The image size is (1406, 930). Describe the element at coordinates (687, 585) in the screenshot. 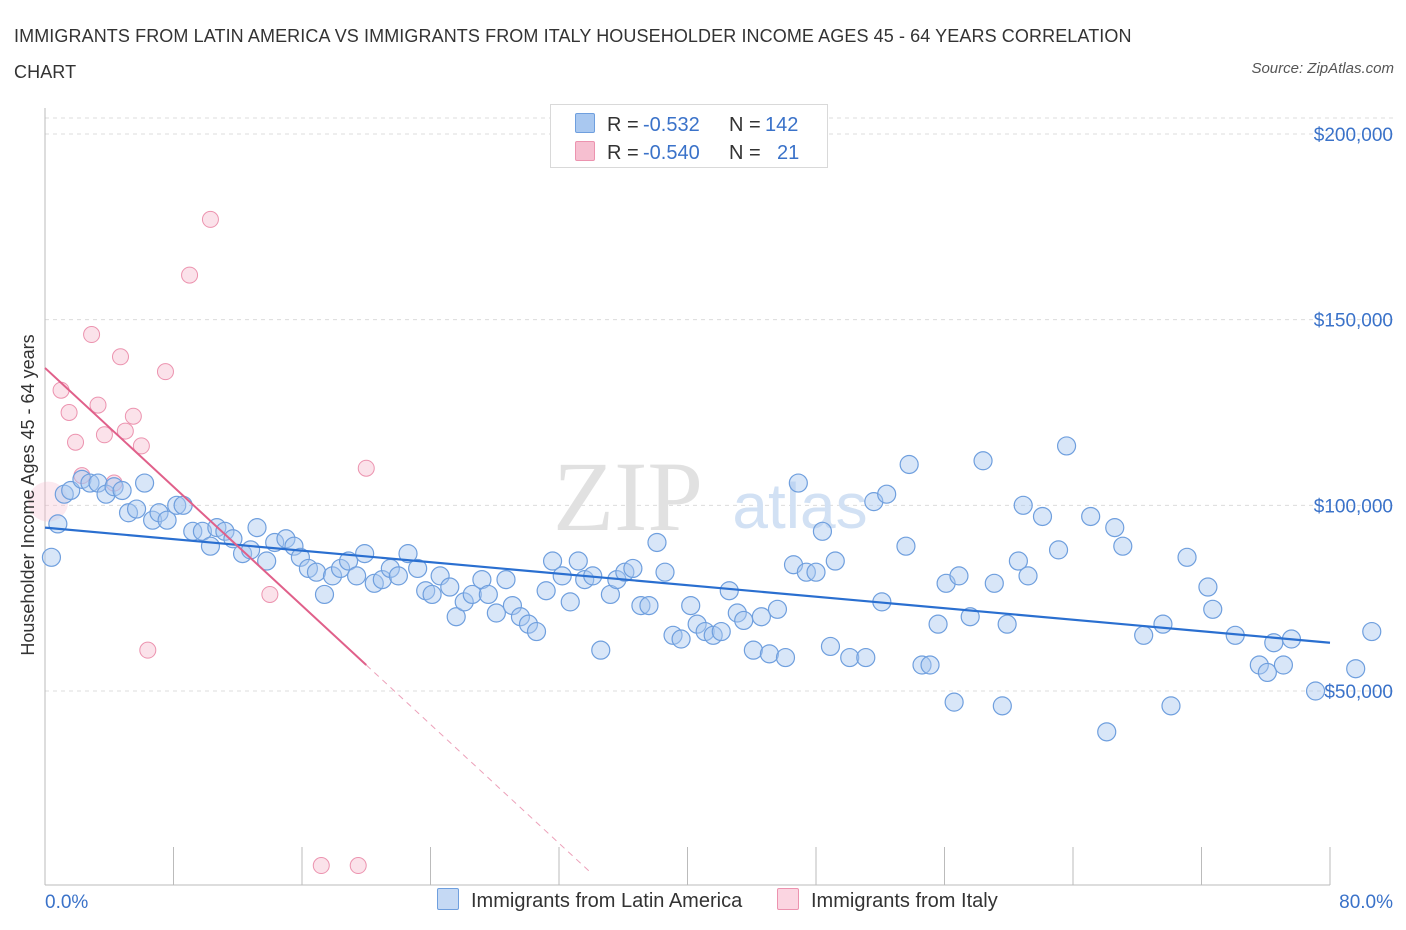

I see `trend-line-latin-america` at that location.